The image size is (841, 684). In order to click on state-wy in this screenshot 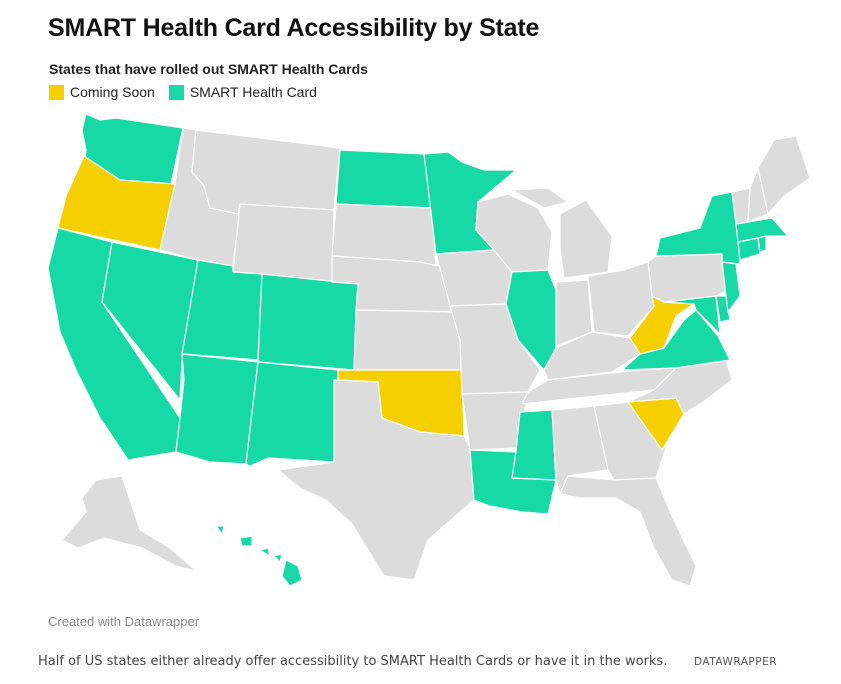, I will do `click(283, 243)`.